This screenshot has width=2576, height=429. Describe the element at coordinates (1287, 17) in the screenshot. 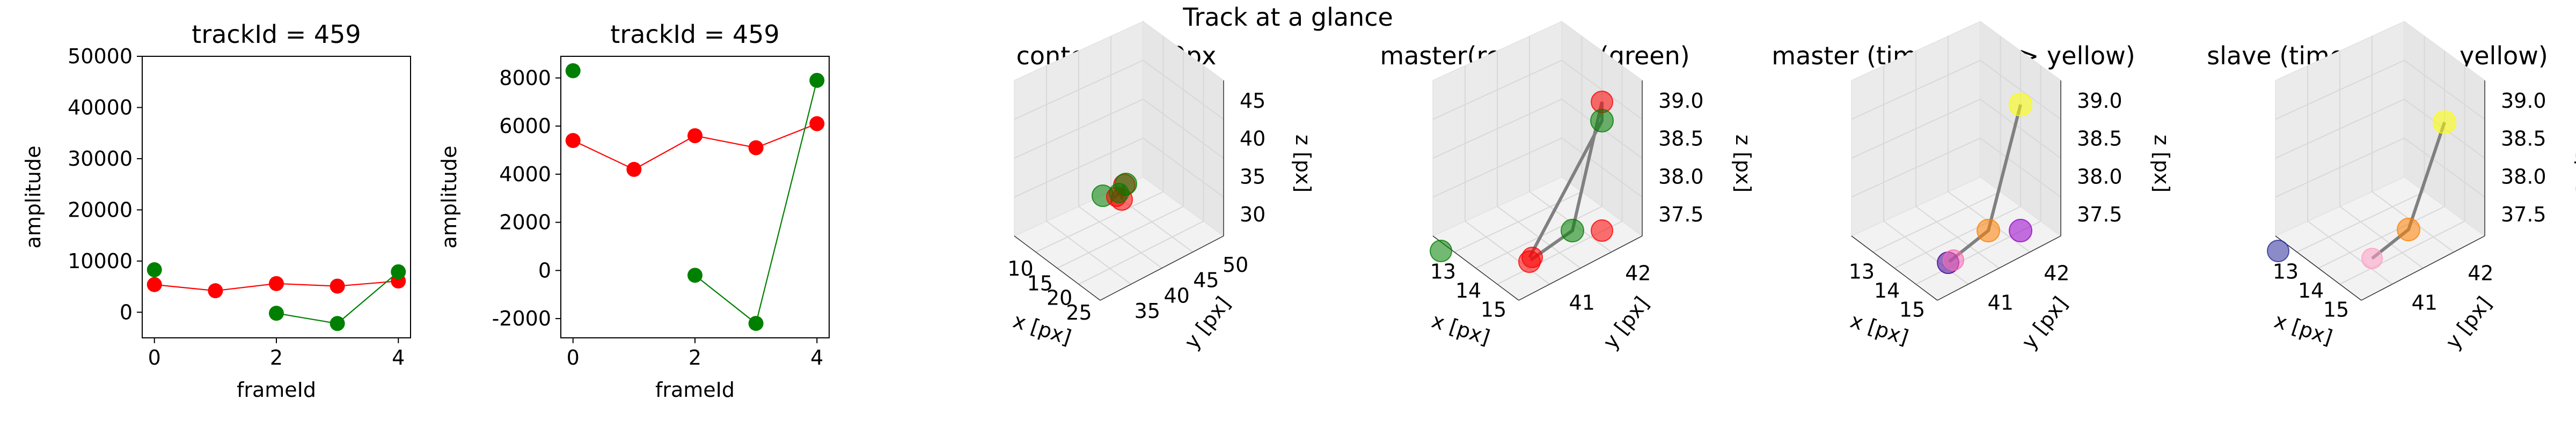

I see `figure-suptitle: Track at a glance` at that location.